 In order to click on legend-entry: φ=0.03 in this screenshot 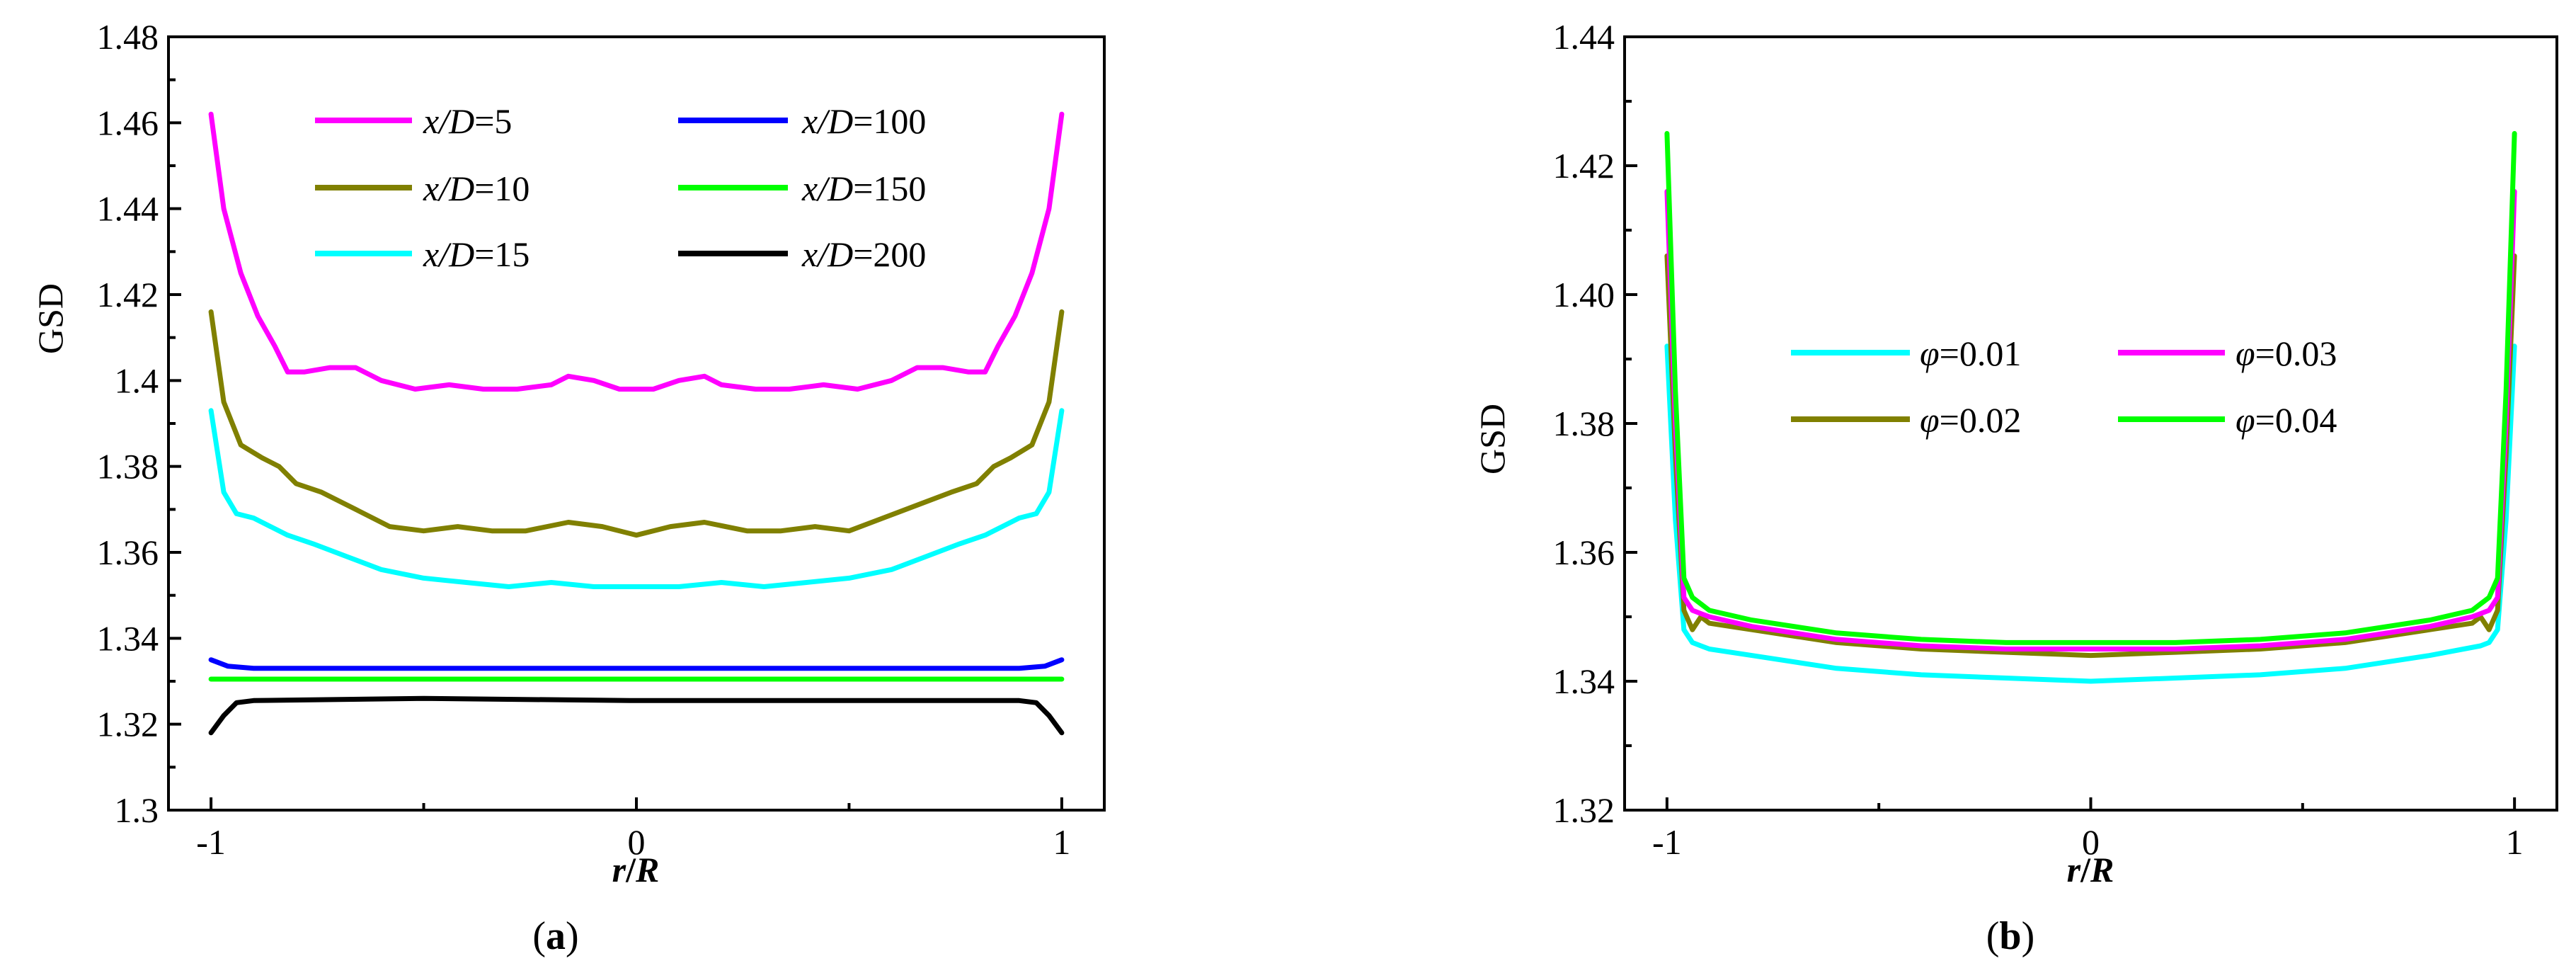, I will do `click(2227, 353)`.